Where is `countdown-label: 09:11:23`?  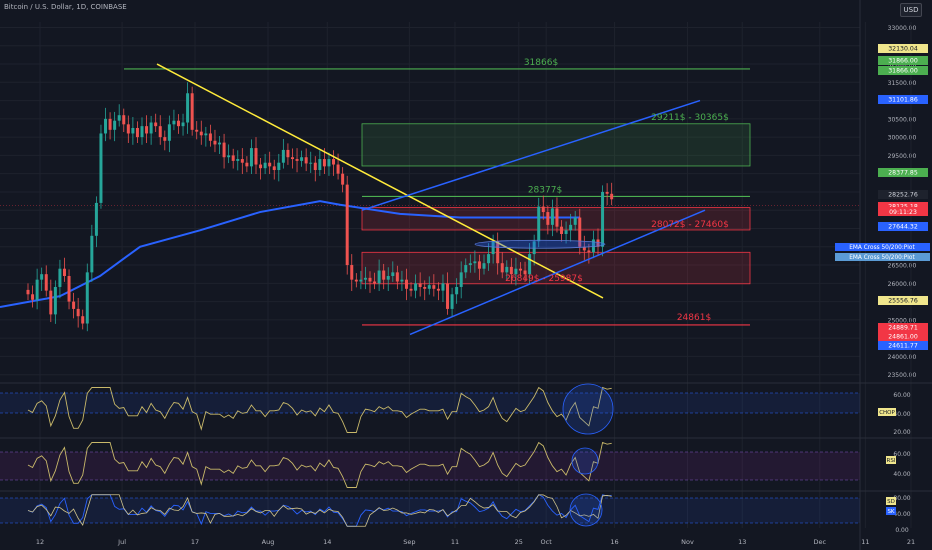 countdown-label: 09:11:23 is located at coordinates (903, 212).